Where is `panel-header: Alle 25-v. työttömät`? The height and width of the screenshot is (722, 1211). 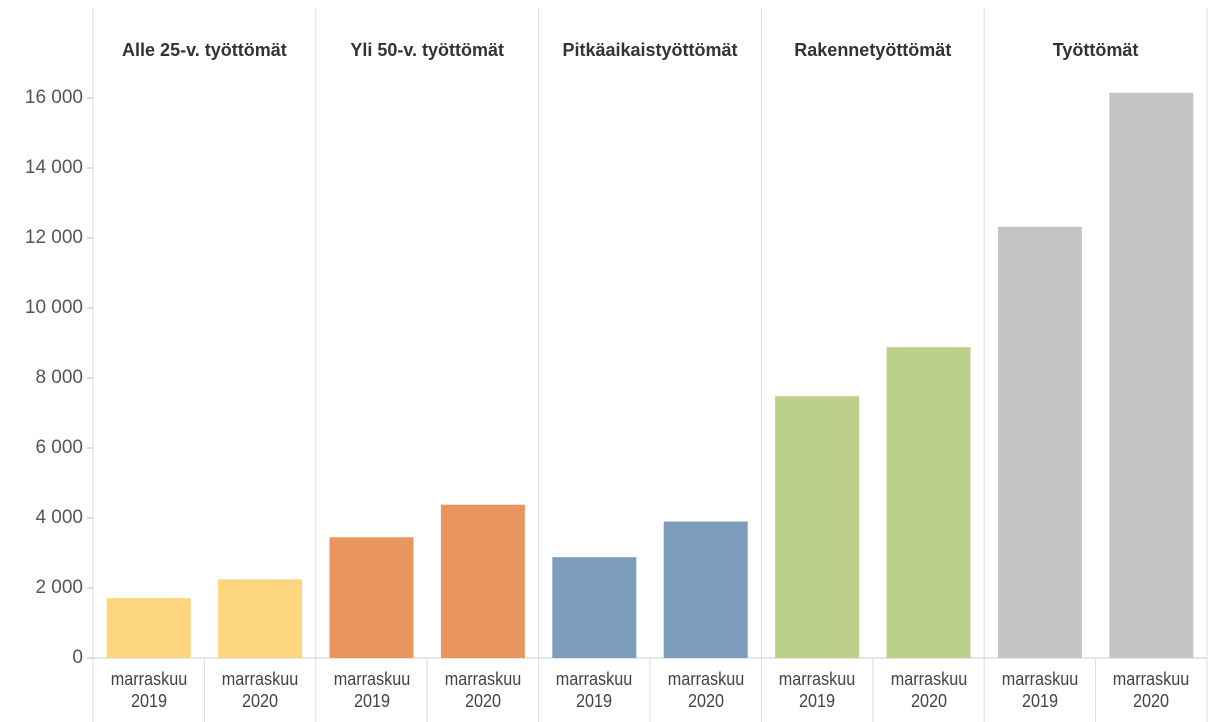
panel-header: Alle 25-v. työttömät is located at coordinates (204, 50).